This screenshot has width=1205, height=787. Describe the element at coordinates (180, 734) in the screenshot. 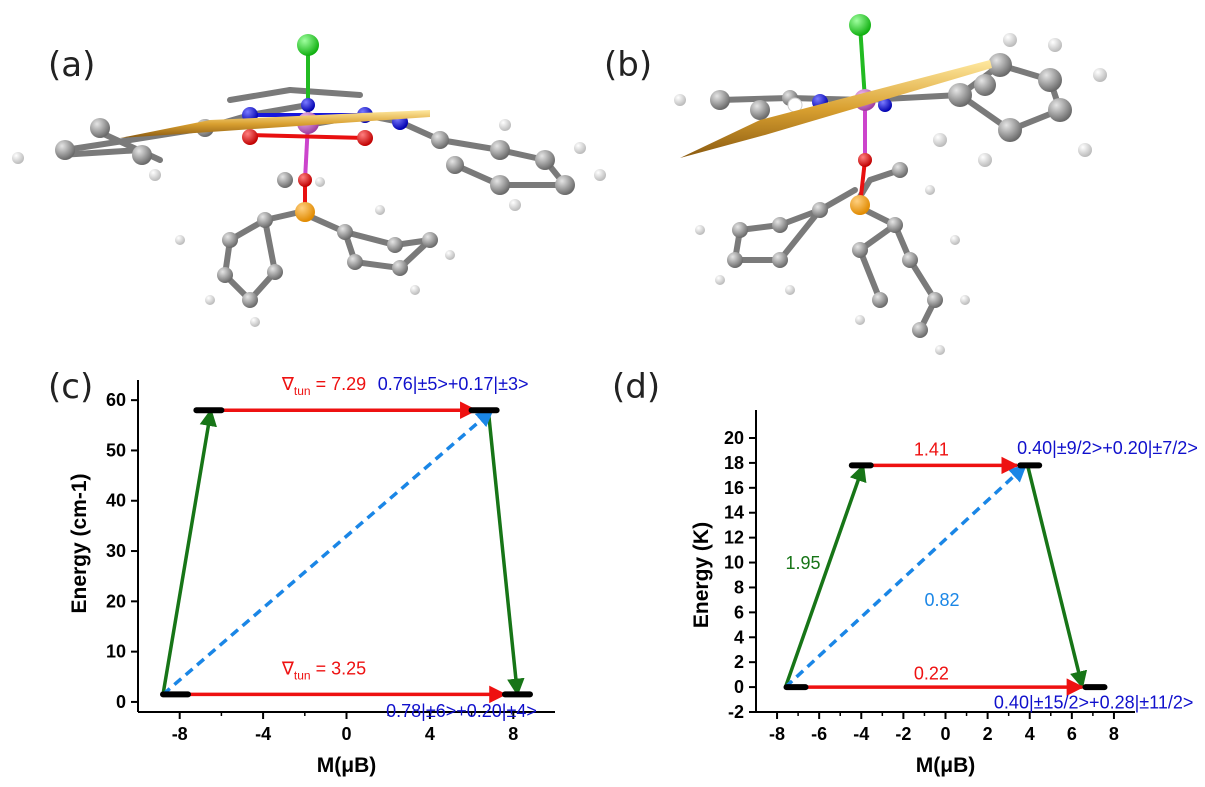

I see `c-x-tick-label: -8` at that location.